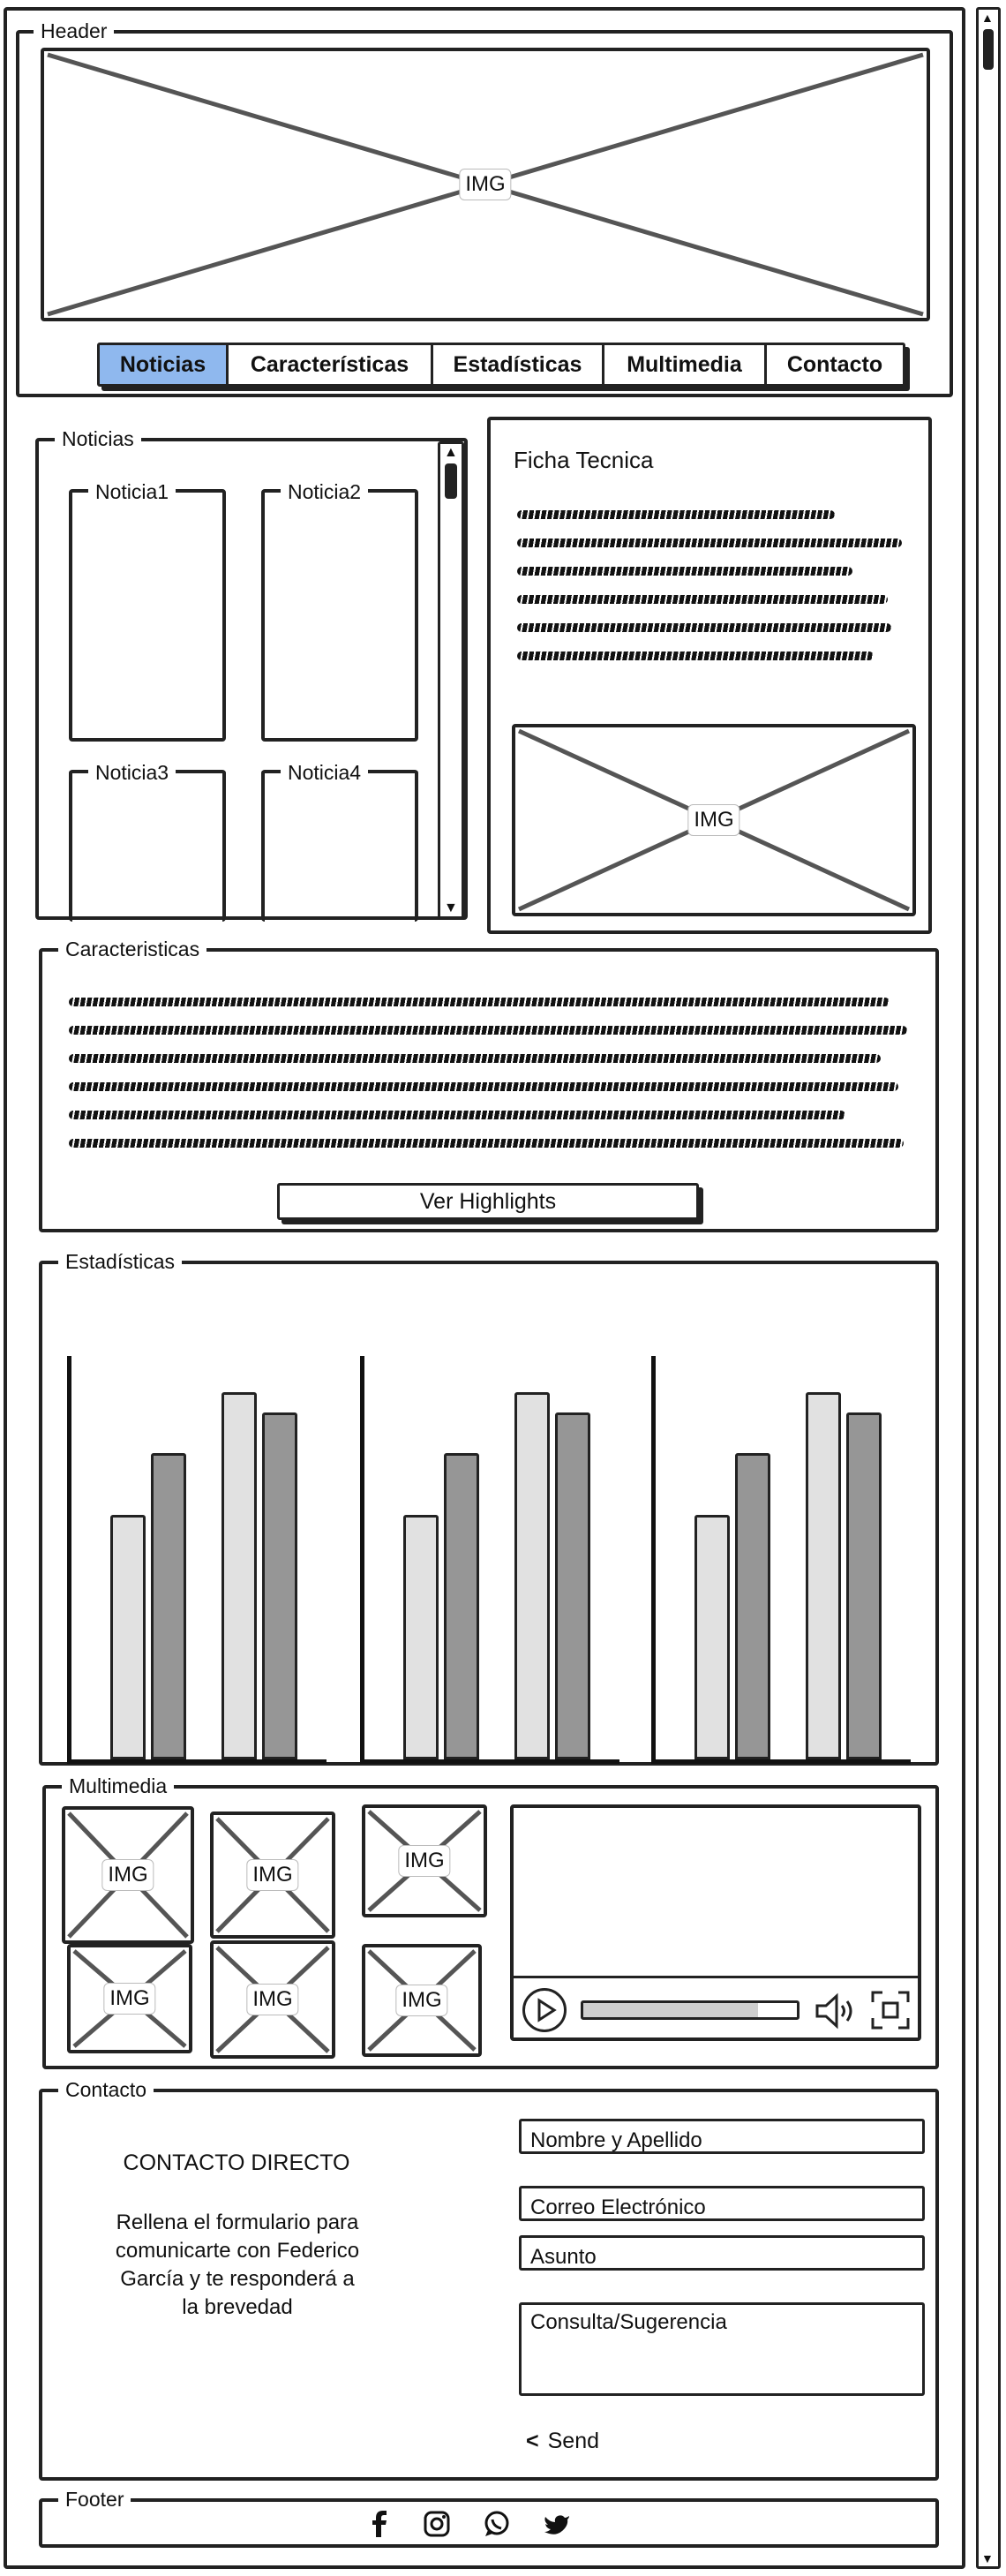  What do you see at coordinates (836, 2011) in the screenshot?
I see `volume-icon` at bounding box center [836, 2011].